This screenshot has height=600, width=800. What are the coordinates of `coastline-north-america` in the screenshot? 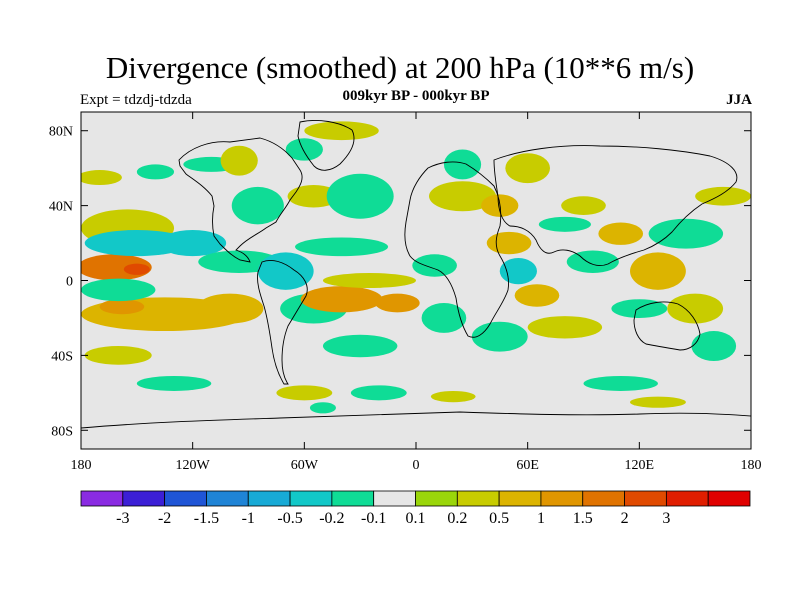 It's located at (240, 200).